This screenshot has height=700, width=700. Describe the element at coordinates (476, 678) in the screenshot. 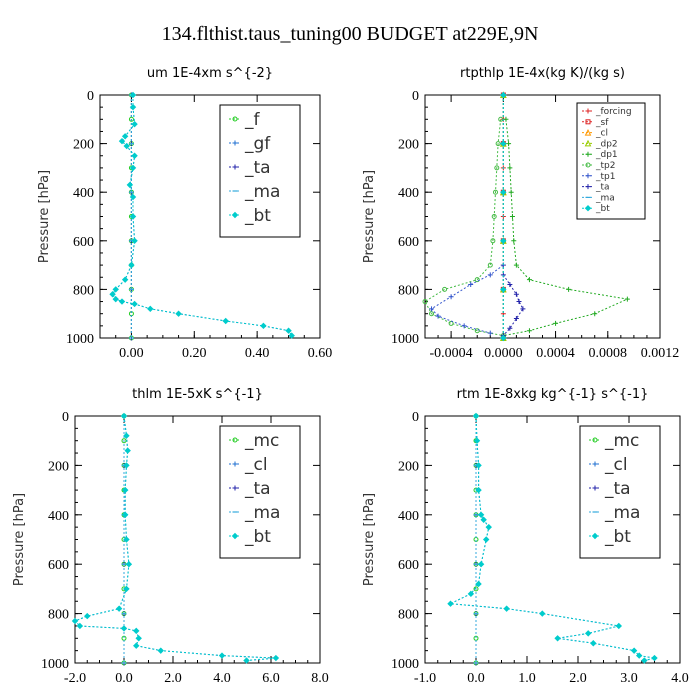

I see `x-tick-label: 0.0` at that location.